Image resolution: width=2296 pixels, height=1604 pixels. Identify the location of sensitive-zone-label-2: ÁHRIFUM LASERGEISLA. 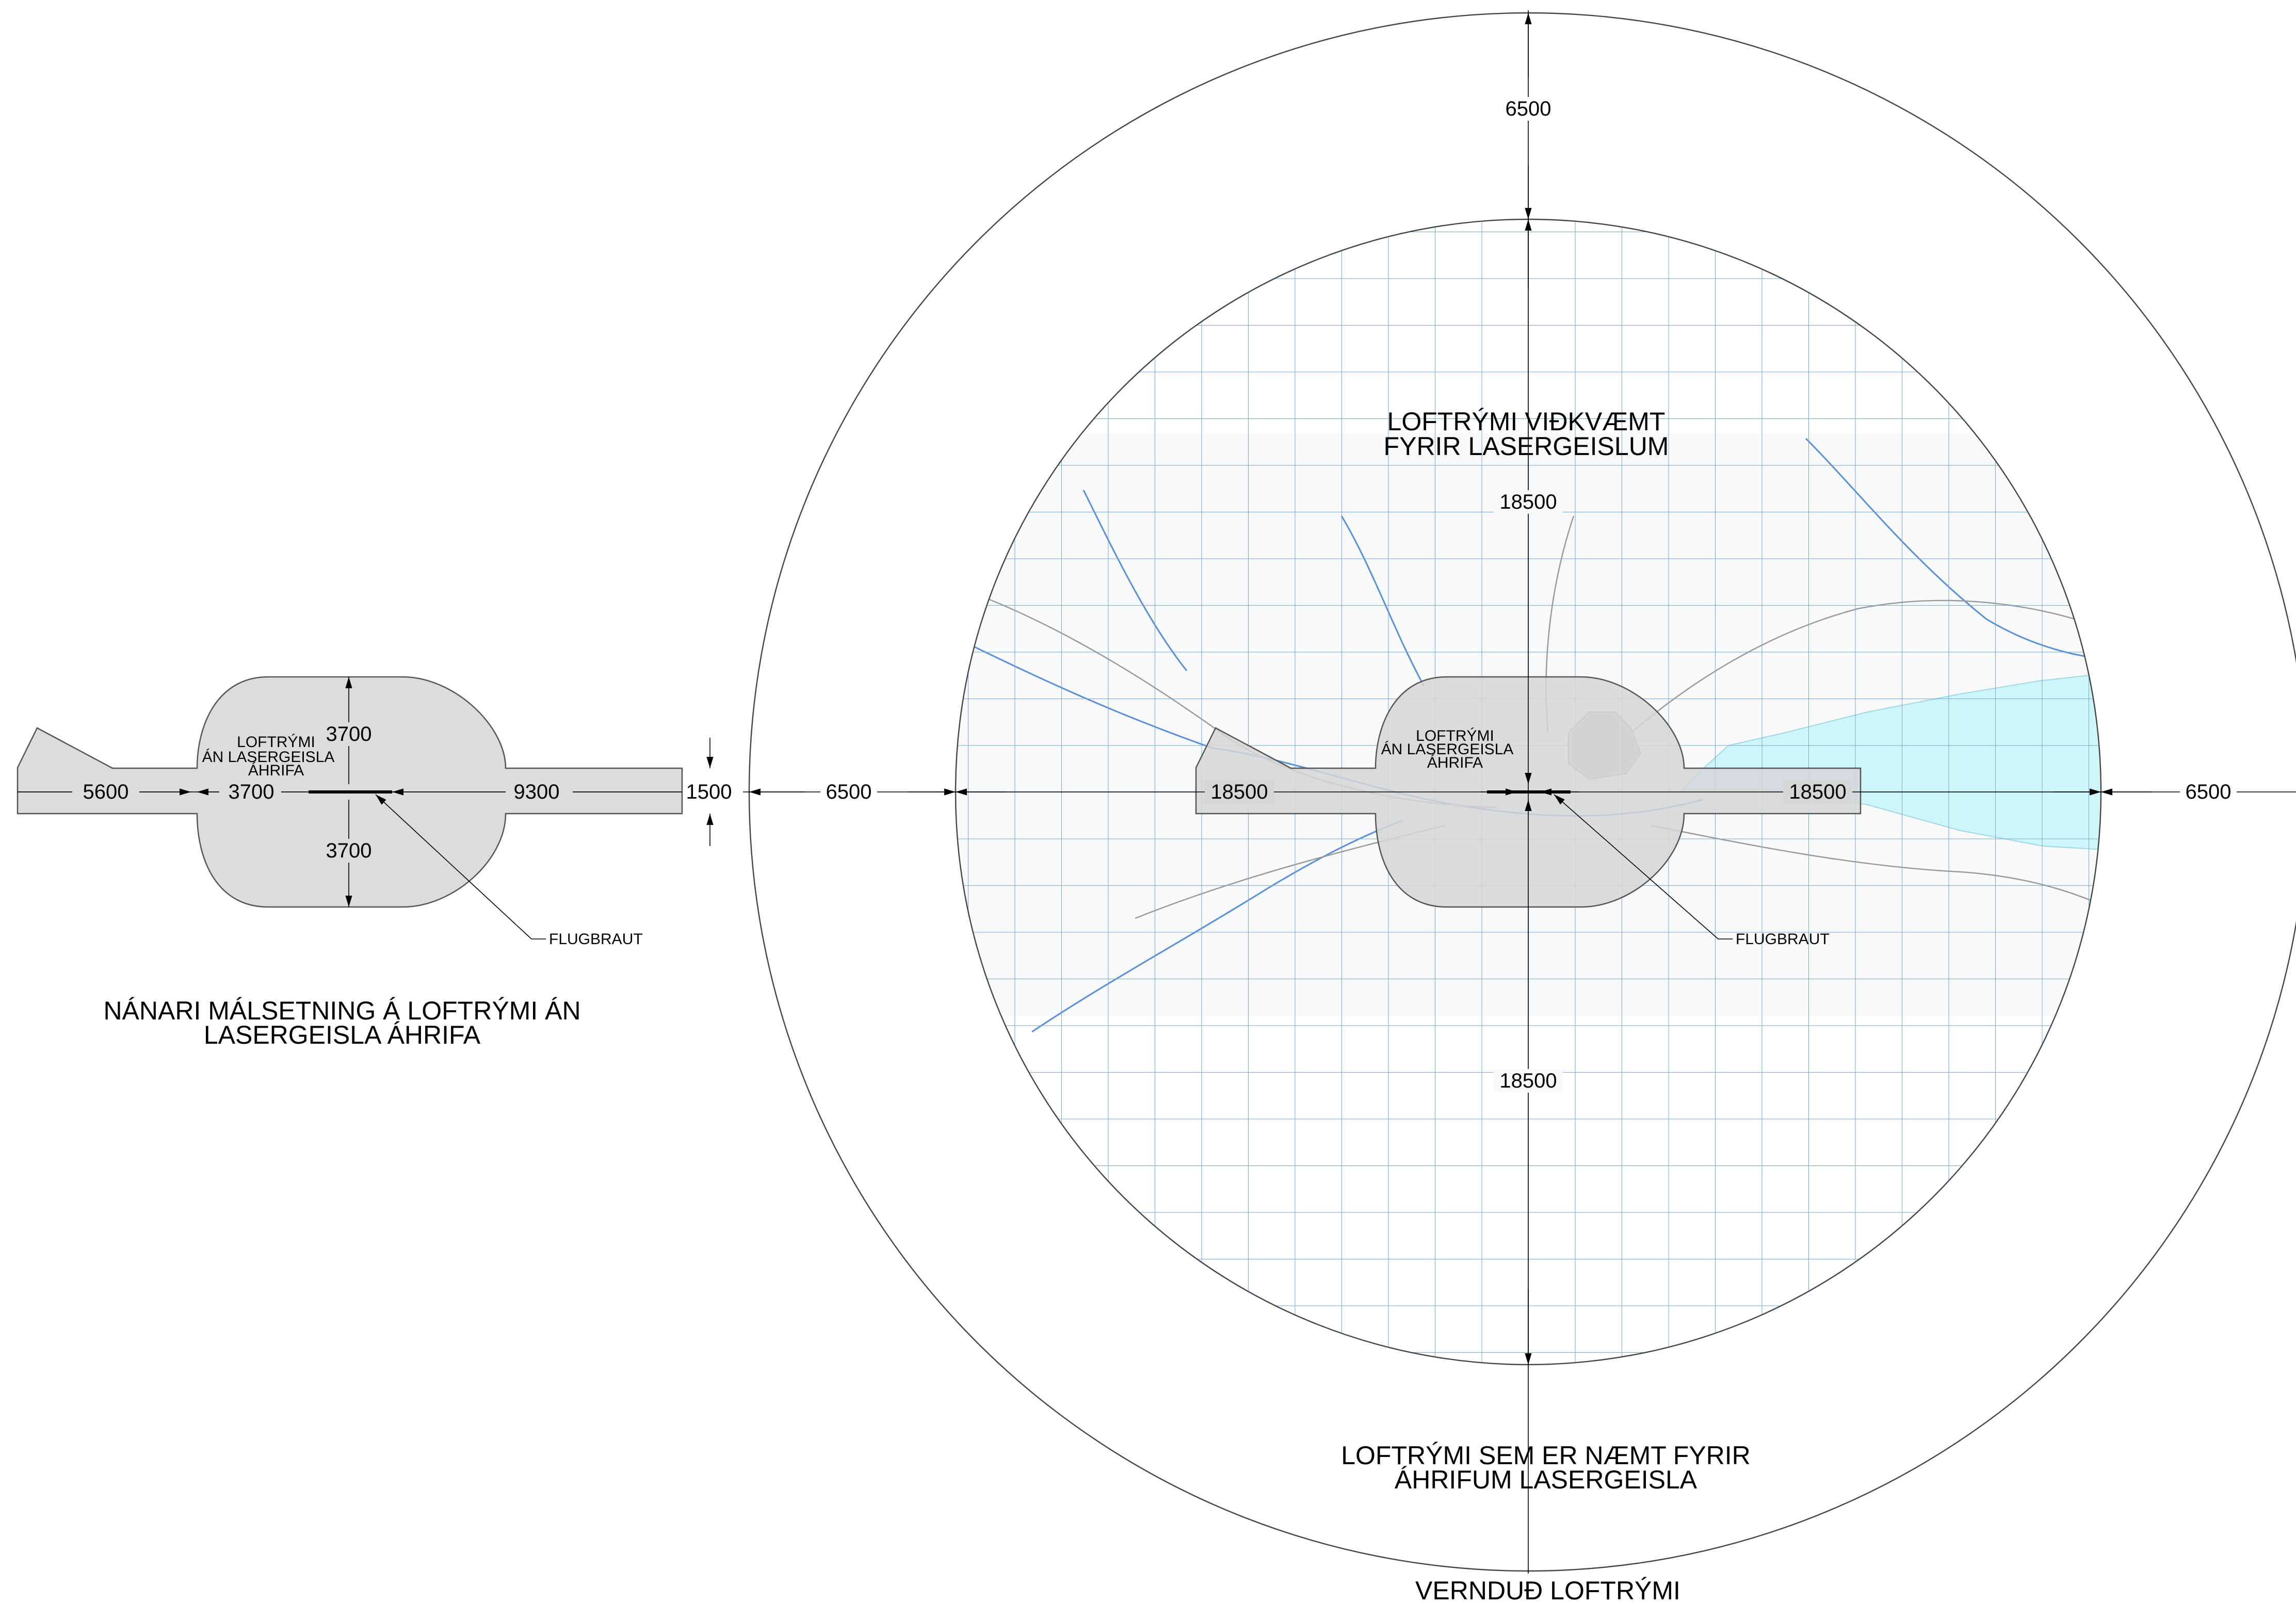
(1546, 1479).